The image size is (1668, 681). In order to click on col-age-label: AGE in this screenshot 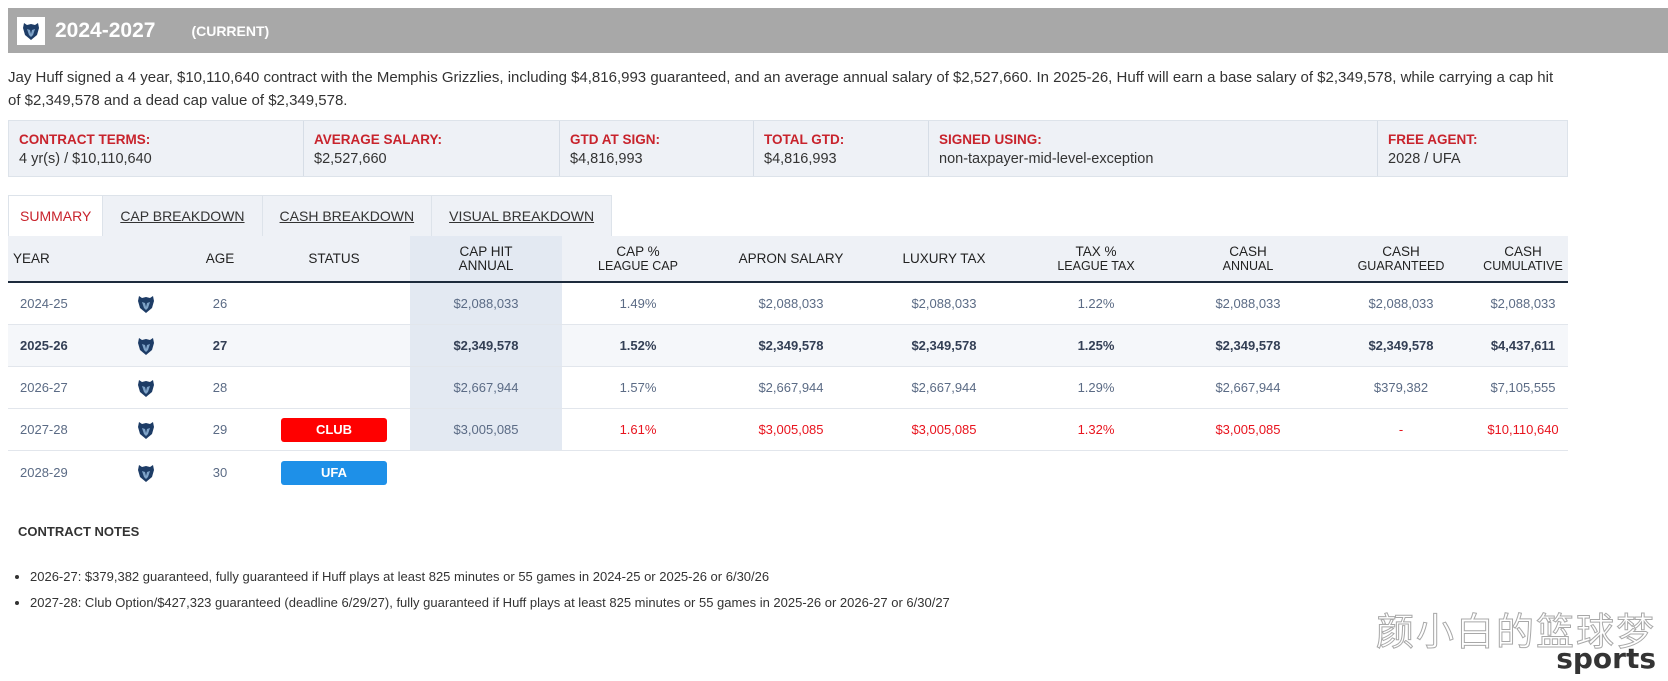, I will do `click(220, 258)`.